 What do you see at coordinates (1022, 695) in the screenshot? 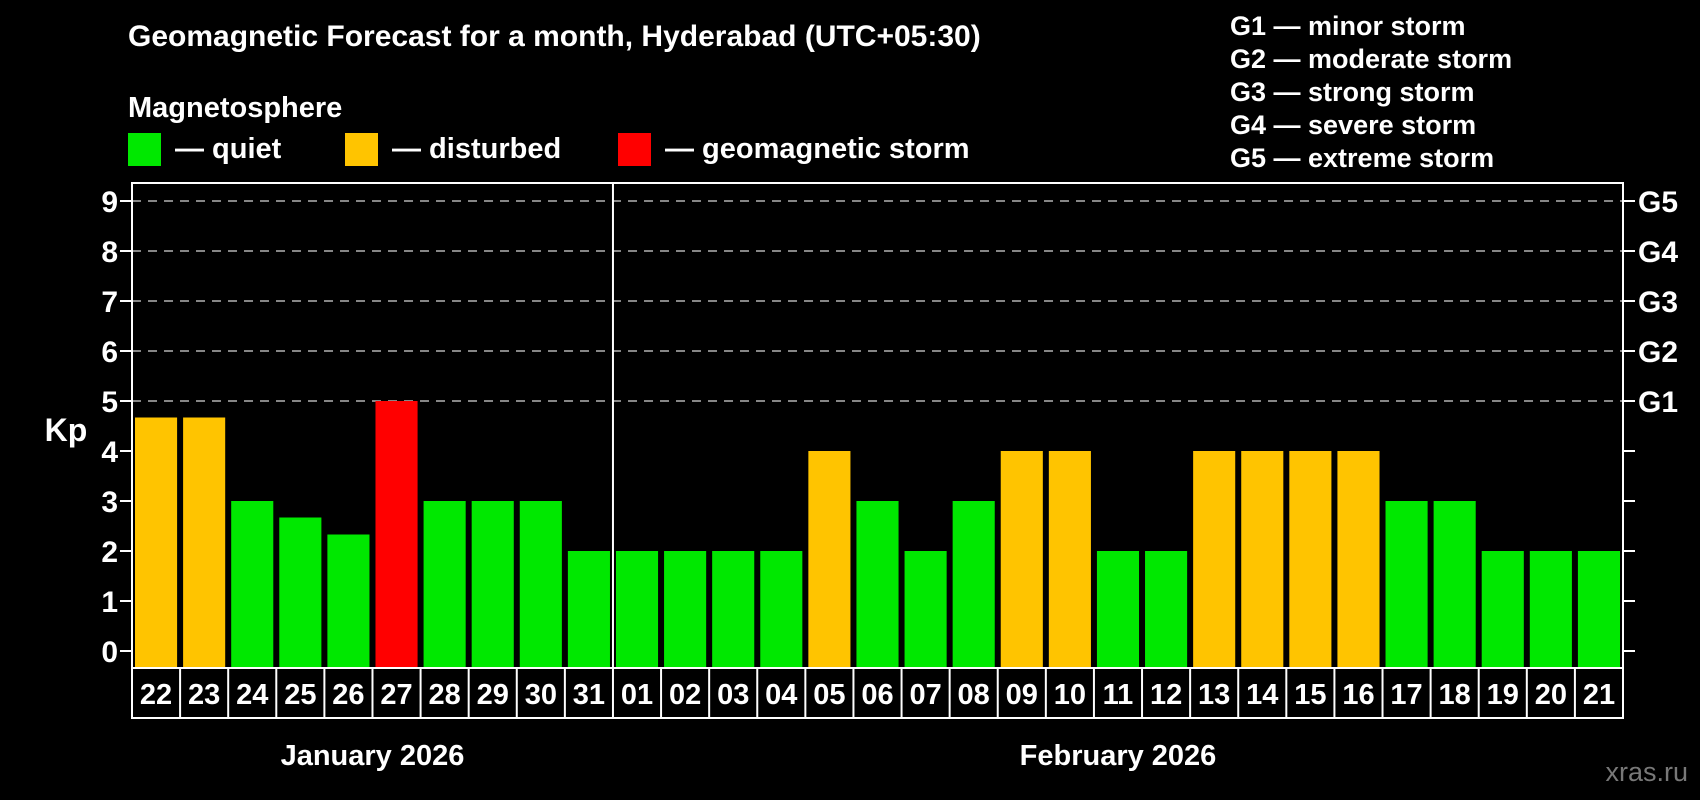
I see `day-label: 09` at bounding box center [1022, 695].